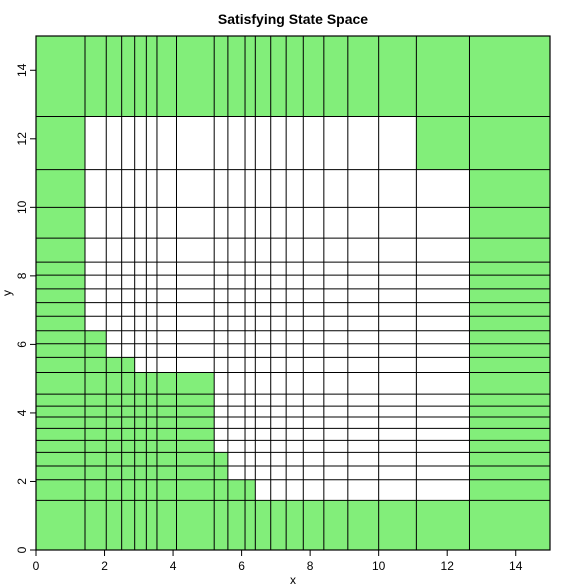 The image size is (586, 586). I want to click on y-tick-label-5: 10, so click(22, 207).